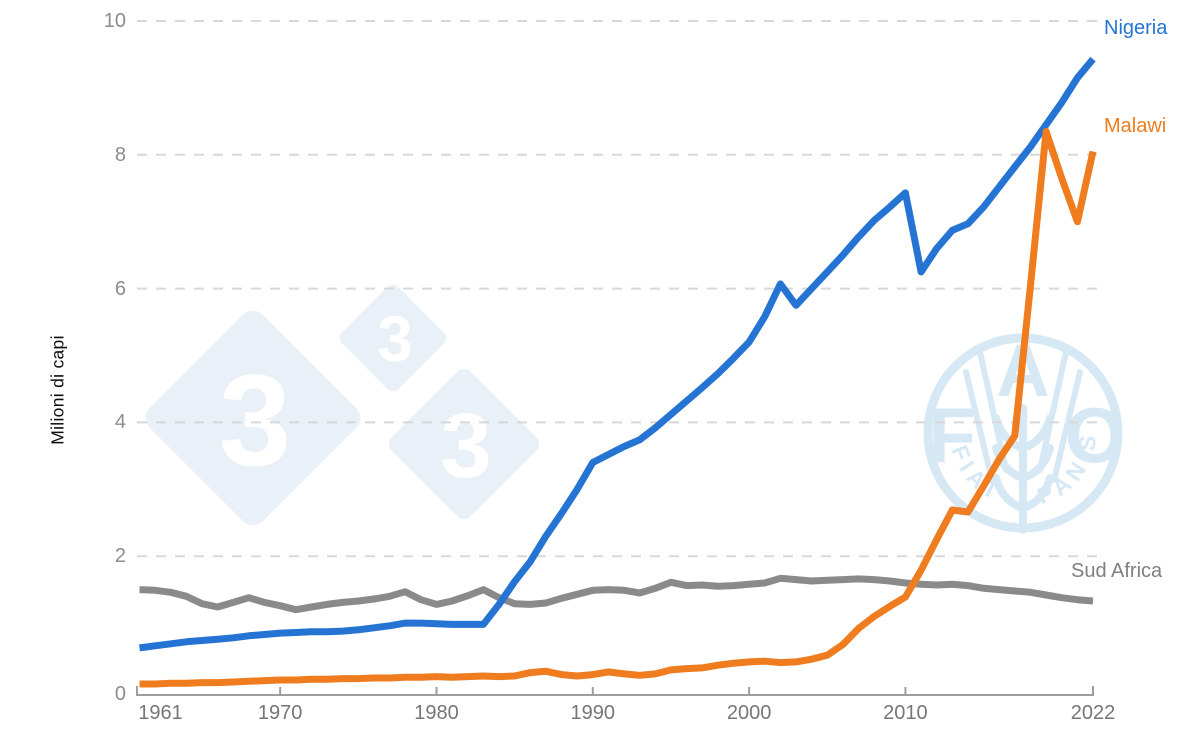 This screenshot has width=1194, height=733. Describe the element at coordinates (120, 556) in the screenshot. I see `y-tick-label: 2` at that location.